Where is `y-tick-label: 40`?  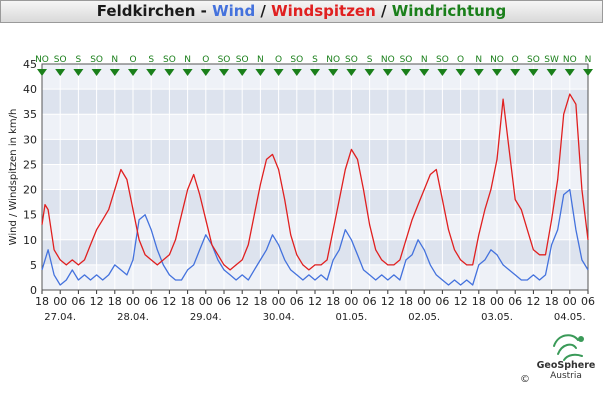 y-tick-label: 40 is located at coordinates (30, 89).